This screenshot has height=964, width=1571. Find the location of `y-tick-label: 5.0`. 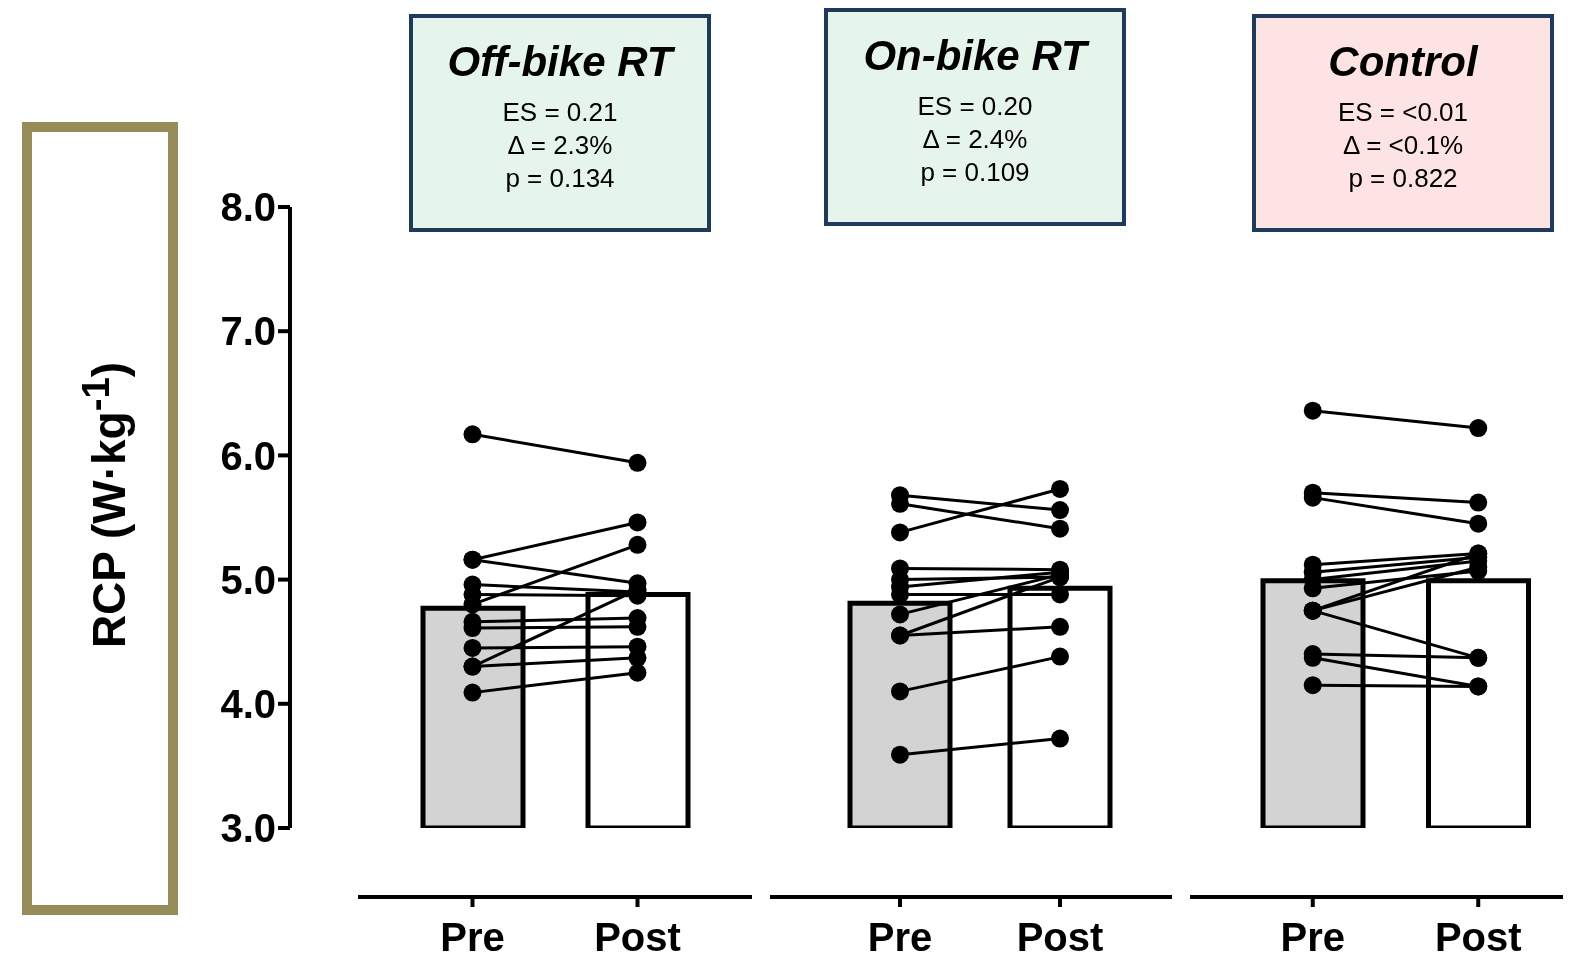

y-tick-label: 5.0 is located at coordinates (248, 579).